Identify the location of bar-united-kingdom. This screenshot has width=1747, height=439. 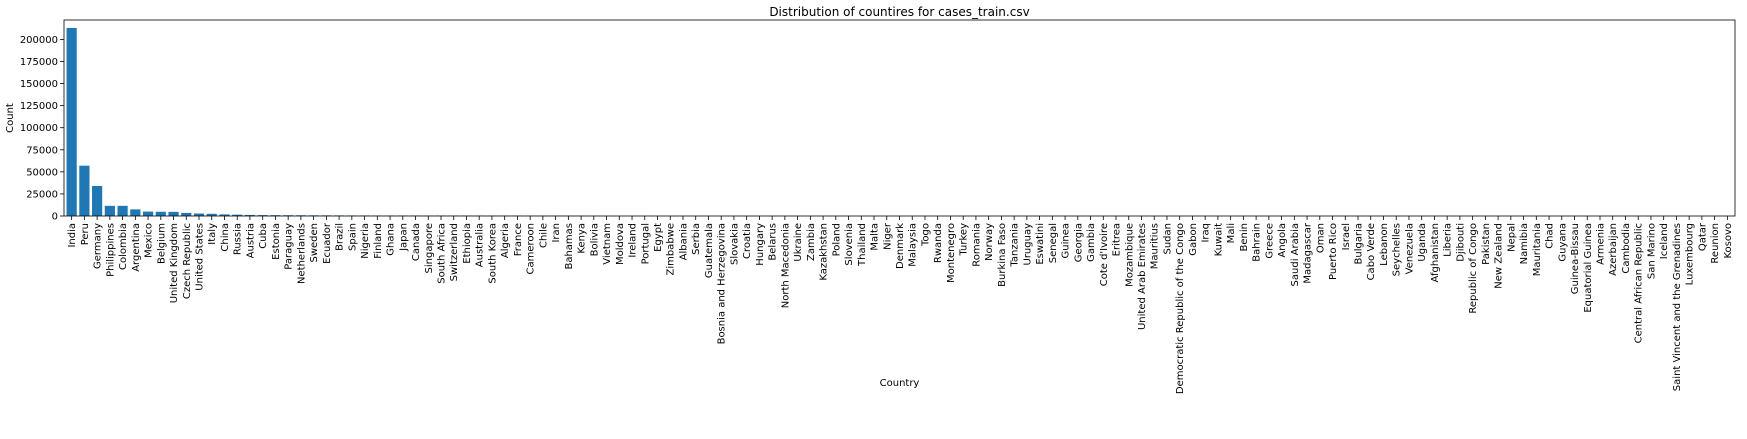
(173, 213).